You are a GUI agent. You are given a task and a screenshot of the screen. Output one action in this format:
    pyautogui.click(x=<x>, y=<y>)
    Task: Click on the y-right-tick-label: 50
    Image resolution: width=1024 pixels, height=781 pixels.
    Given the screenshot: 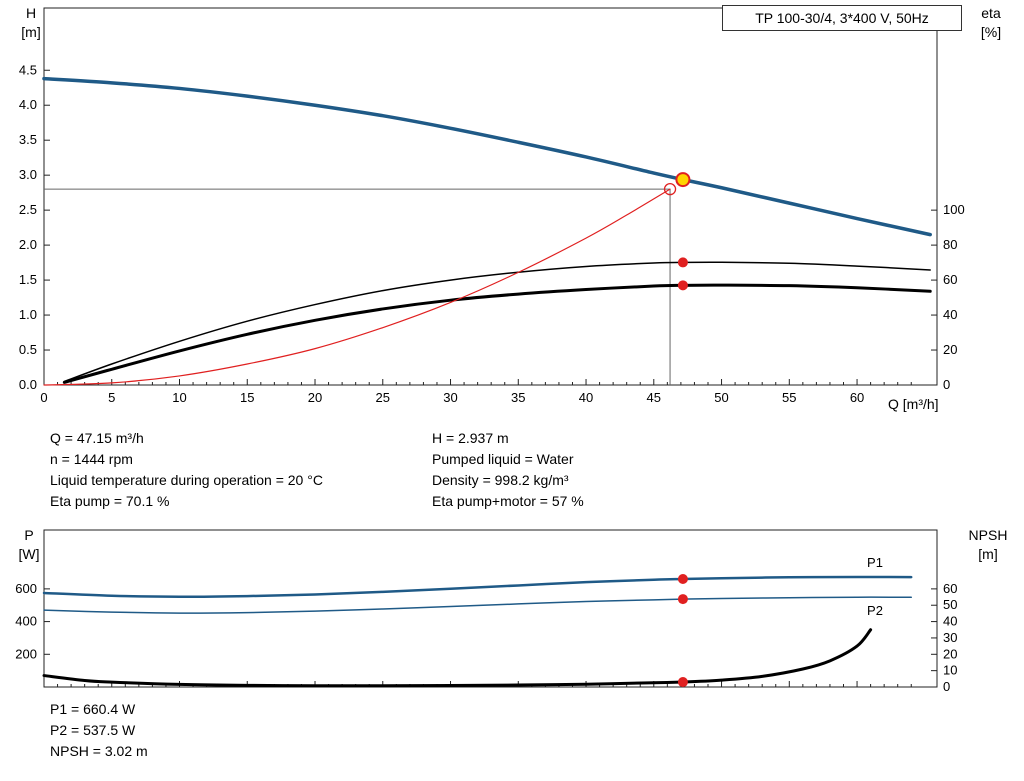 What is the action you would take?
    pyautogui.click(x=950, y=604)
    